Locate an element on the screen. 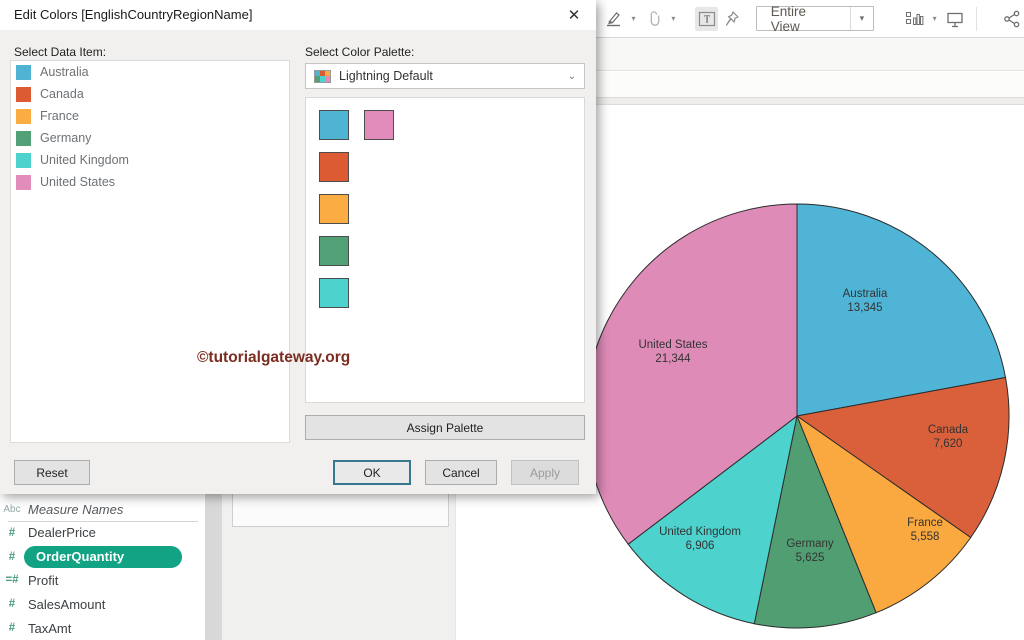 The width and height of the screenshot is (1024, 640). text-label-icon: T is located at coordinates (707, 18).